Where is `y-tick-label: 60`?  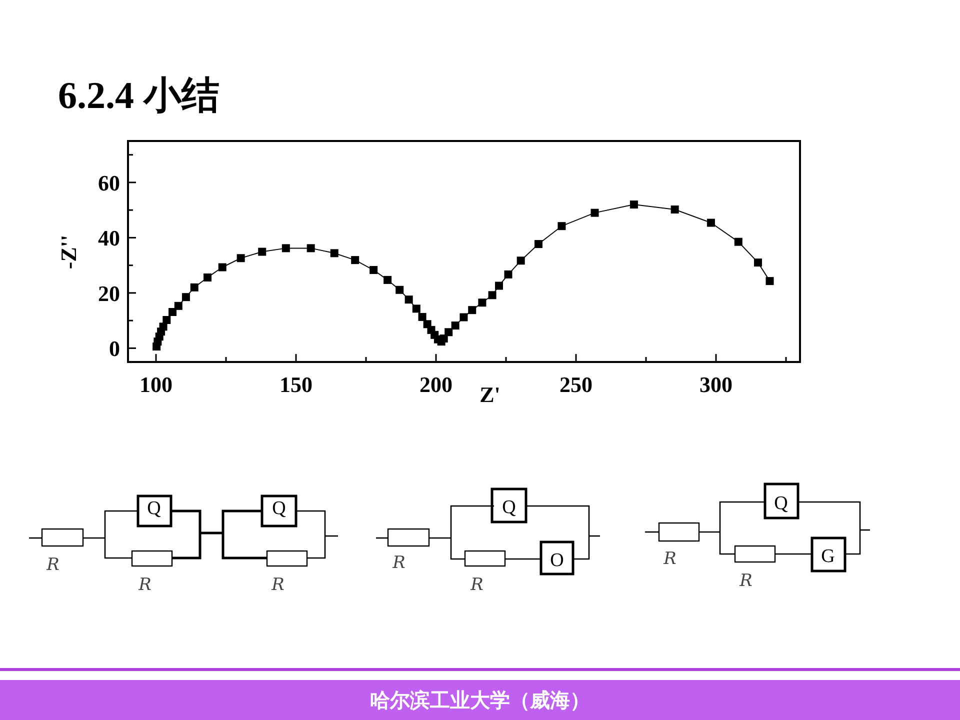
y-tick-label: 60 is located at coordinates (109, 183).